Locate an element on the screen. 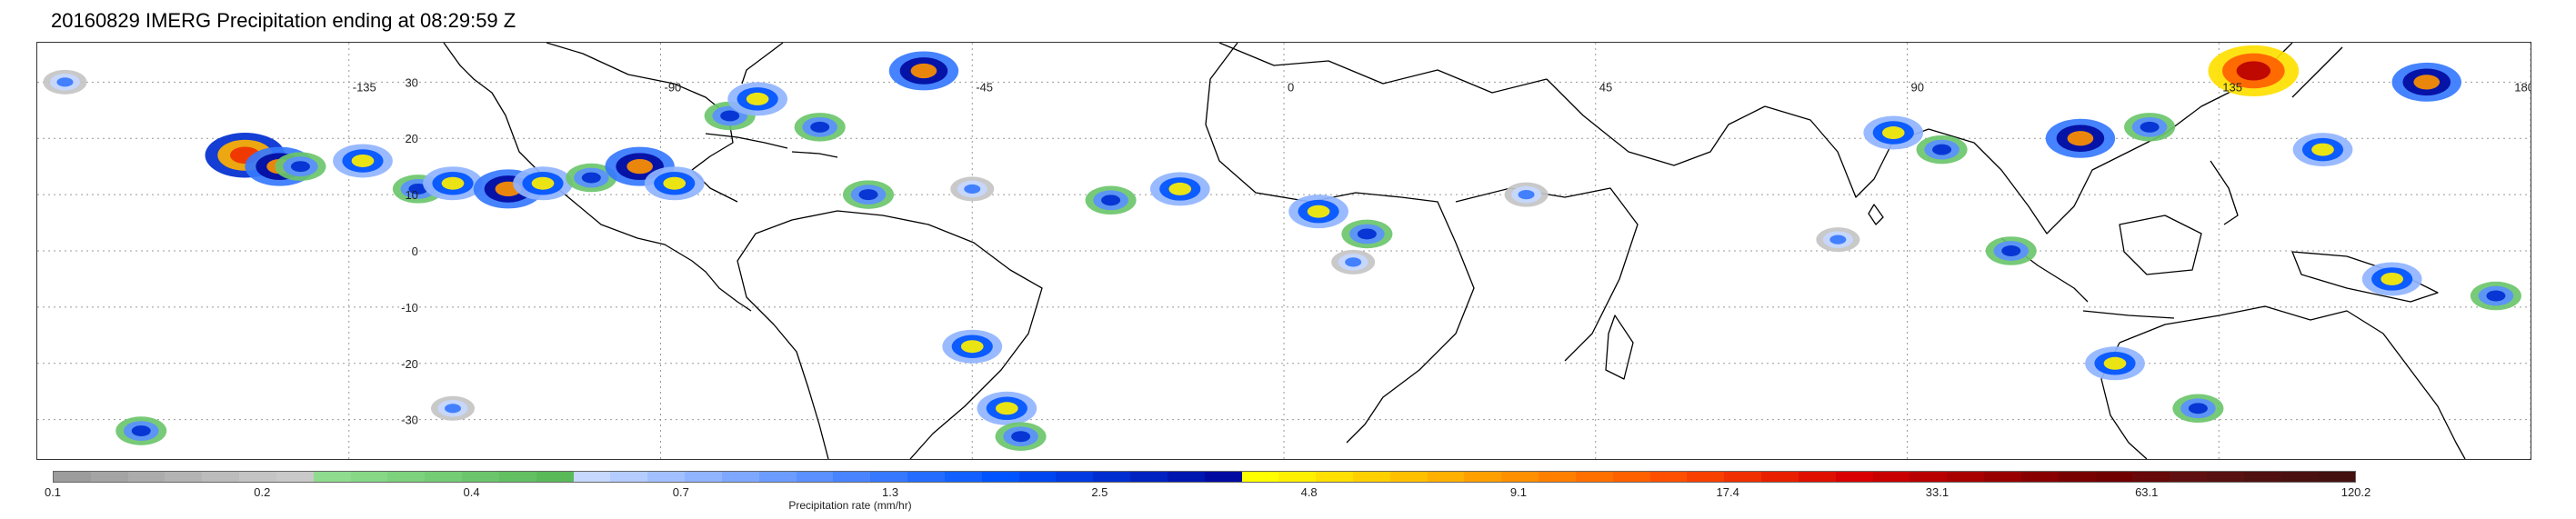  colorbar-tick-label: 0.2 is located at coordinates (262, 492).